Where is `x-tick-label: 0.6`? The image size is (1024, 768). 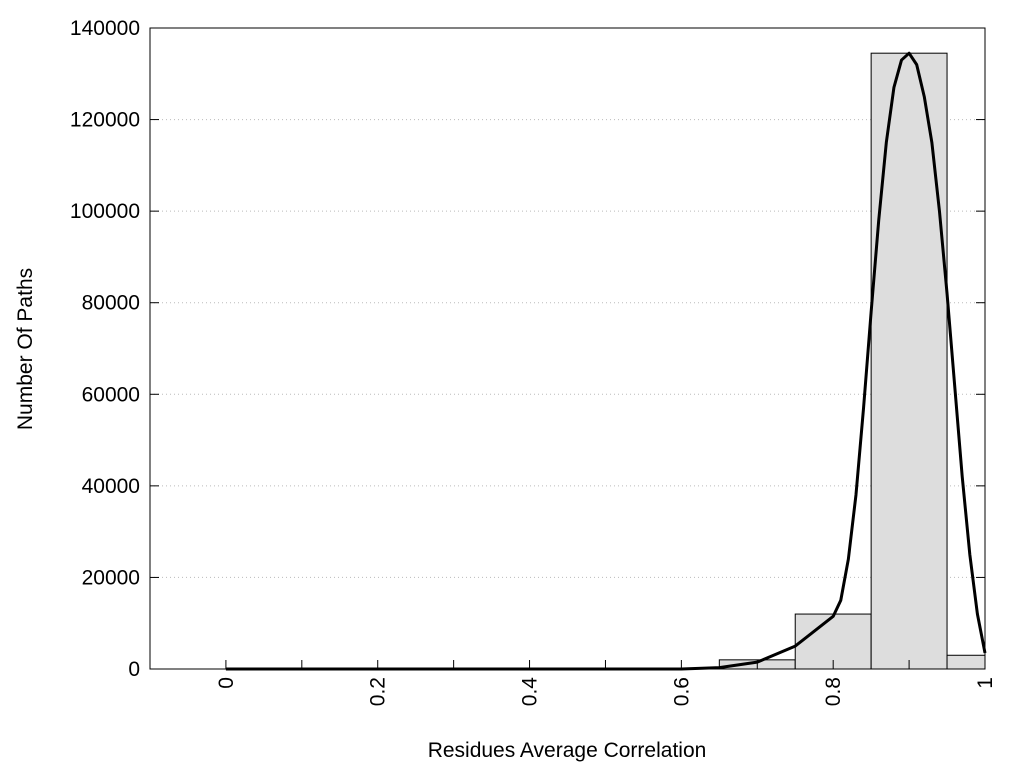
x-tick-label: 0.6 is located at coordinates (681, 691).